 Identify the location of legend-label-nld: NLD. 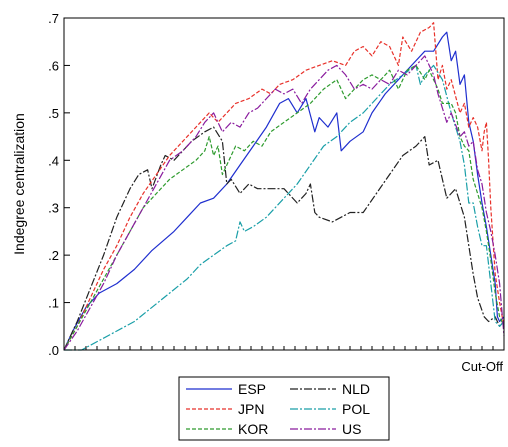
(356, 389).